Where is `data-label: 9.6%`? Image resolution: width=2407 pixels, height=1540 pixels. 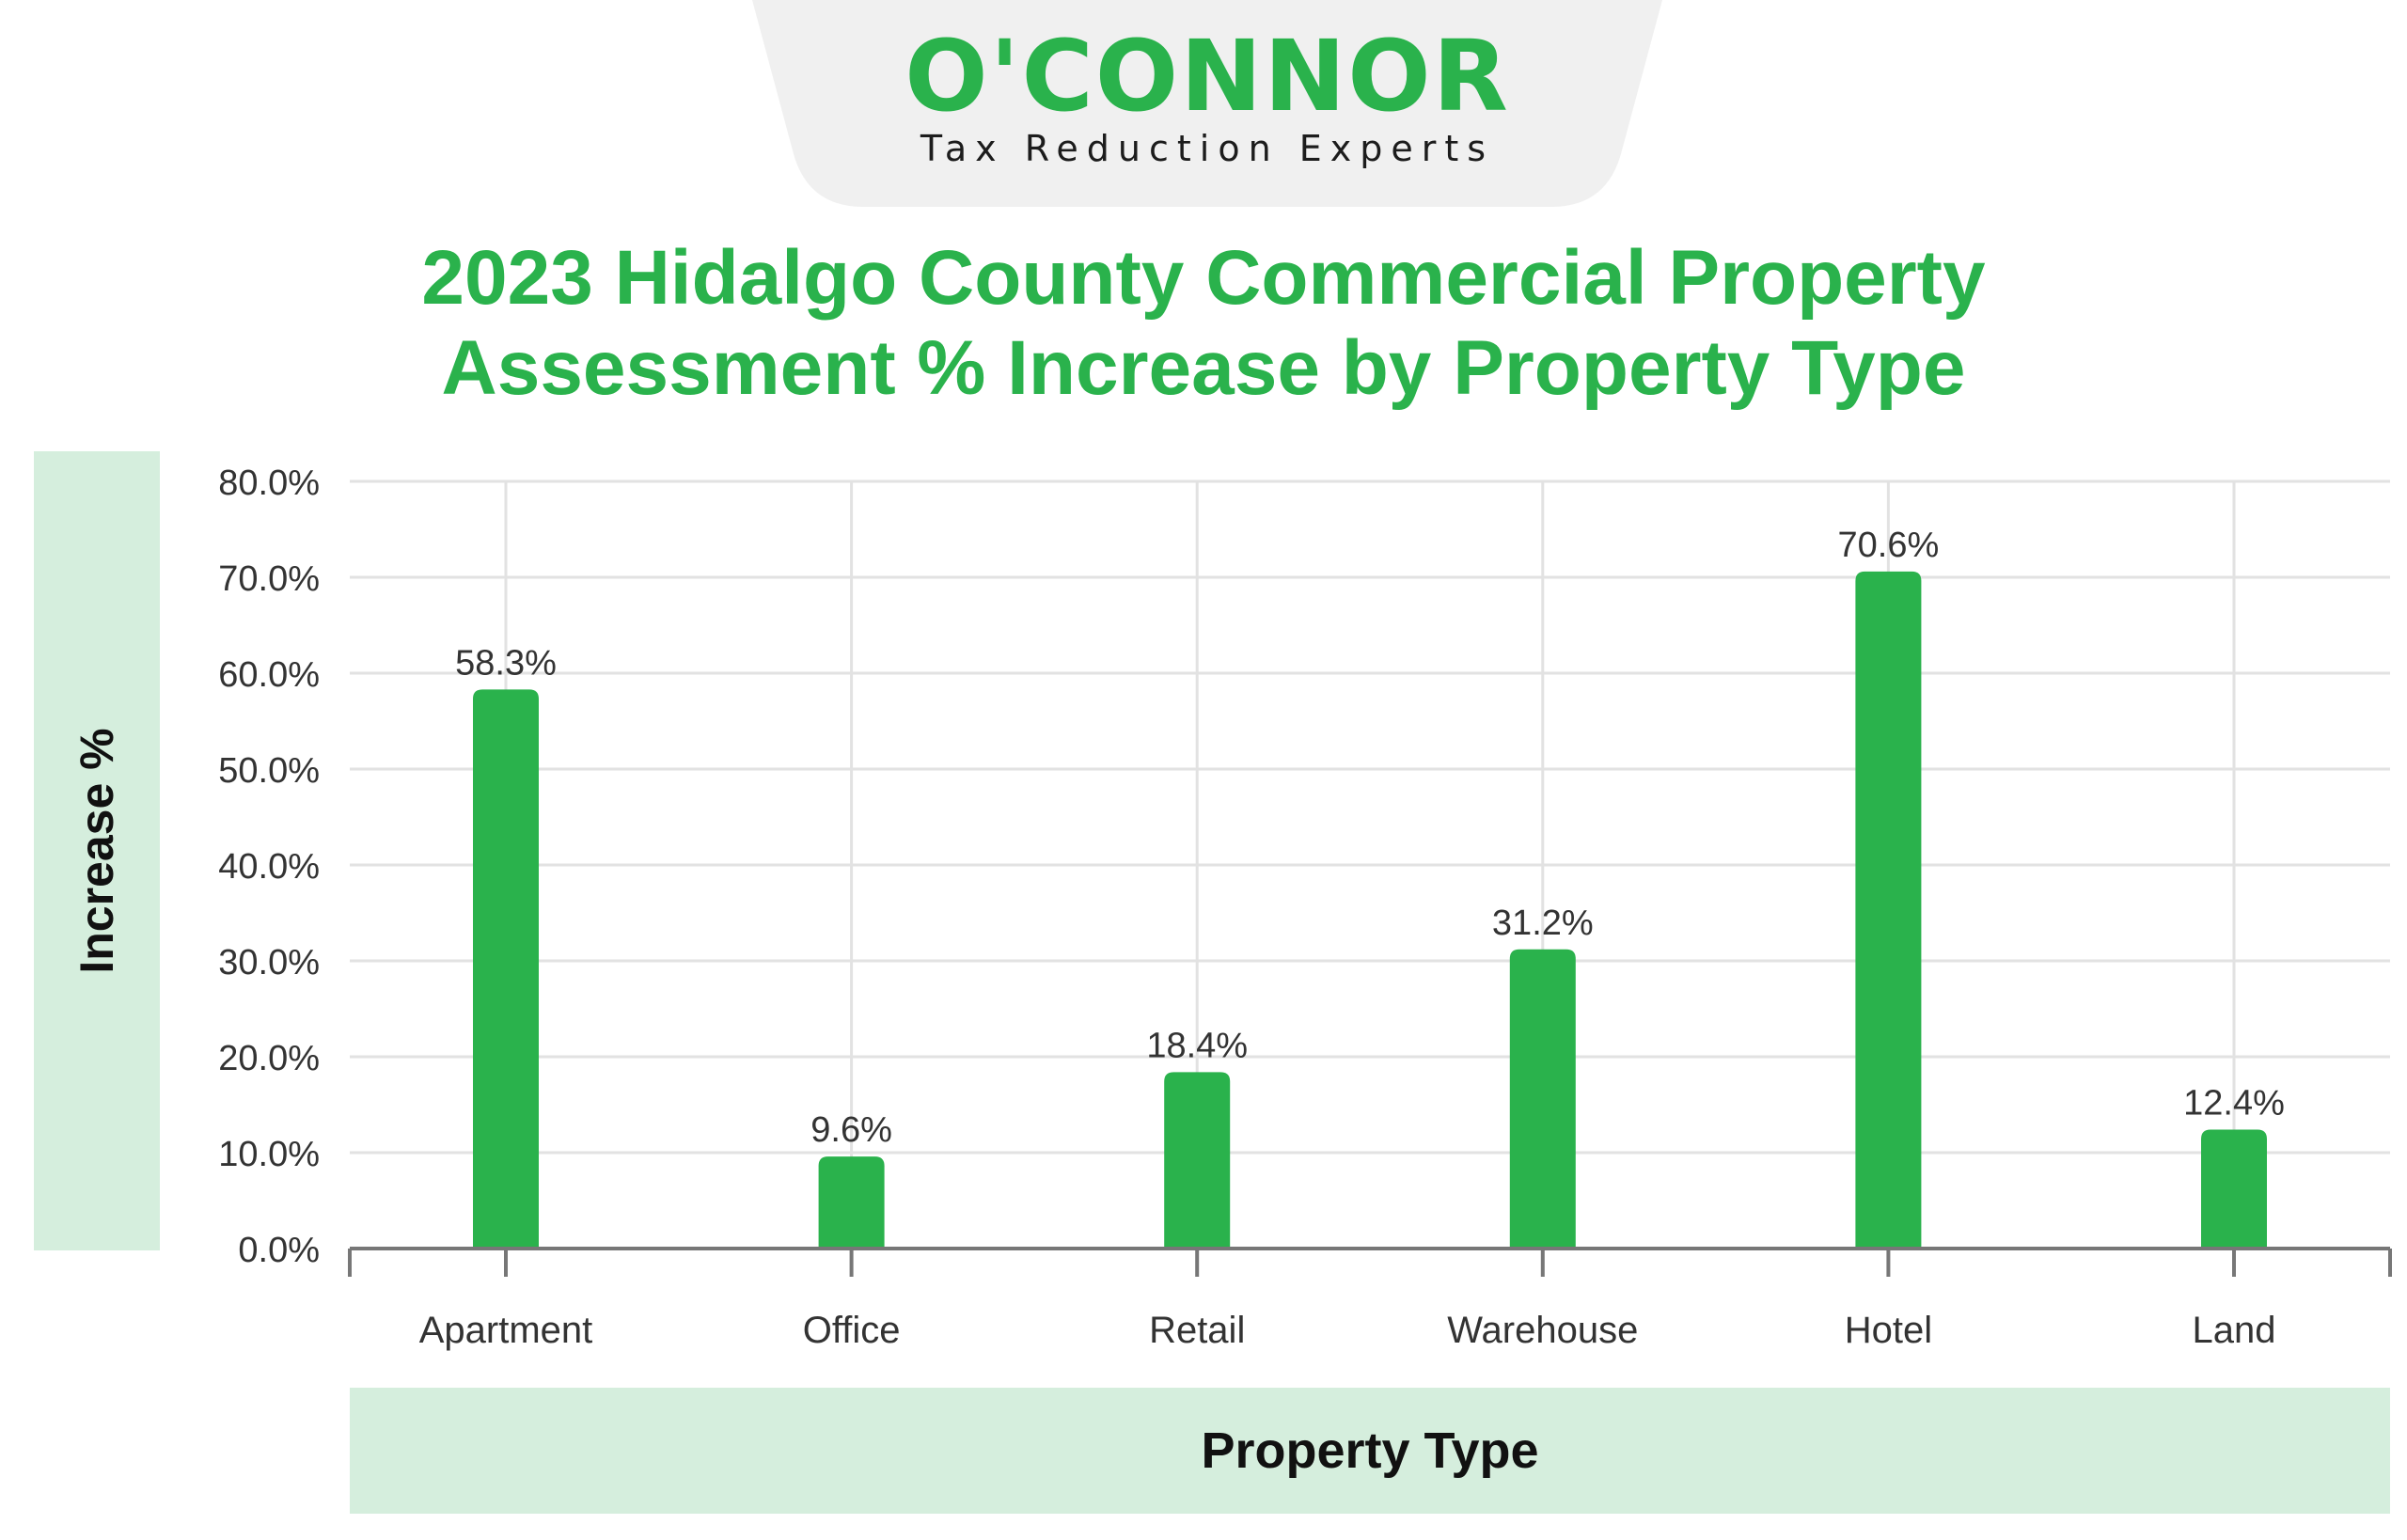
data-label: 9.6% is located at coordinates (851, 1130).